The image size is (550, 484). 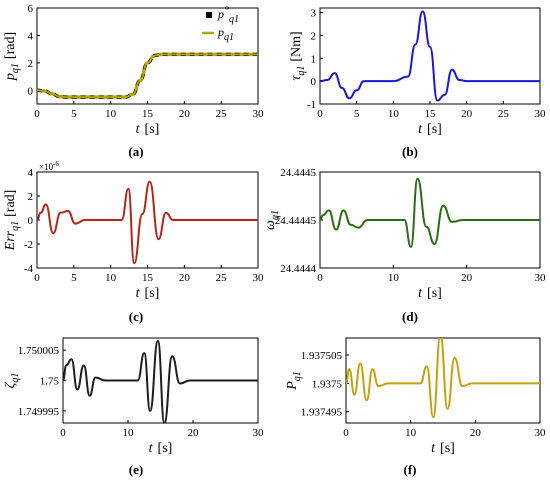 What do you see at coordinates (209, 15) in the screenshot?
I see `legend-marker` at bounding box center [209, 15].